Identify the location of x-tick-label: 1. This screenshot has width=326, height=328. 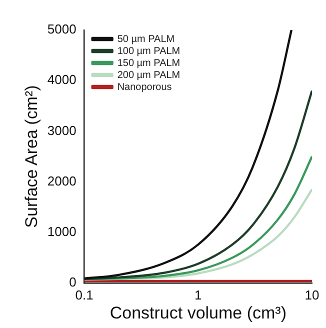
(198, 294).